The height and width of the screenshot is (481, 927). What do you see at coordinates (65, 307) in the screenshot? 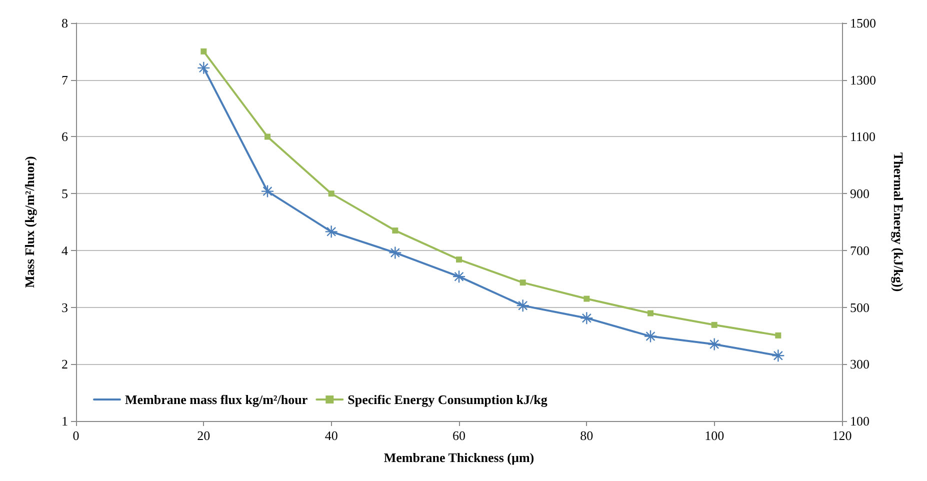
I see `y-tick-label: 3` at bounding box center [65, 307].